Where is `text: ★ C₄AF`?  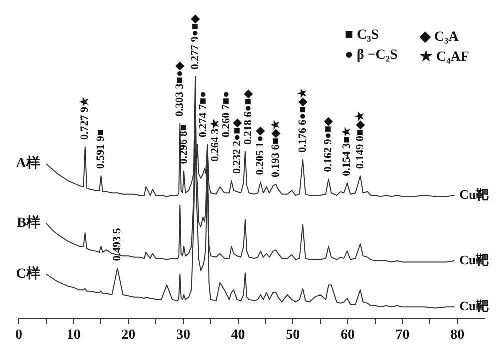
text: ★ C₄AF is located at coordinates (445, 57).